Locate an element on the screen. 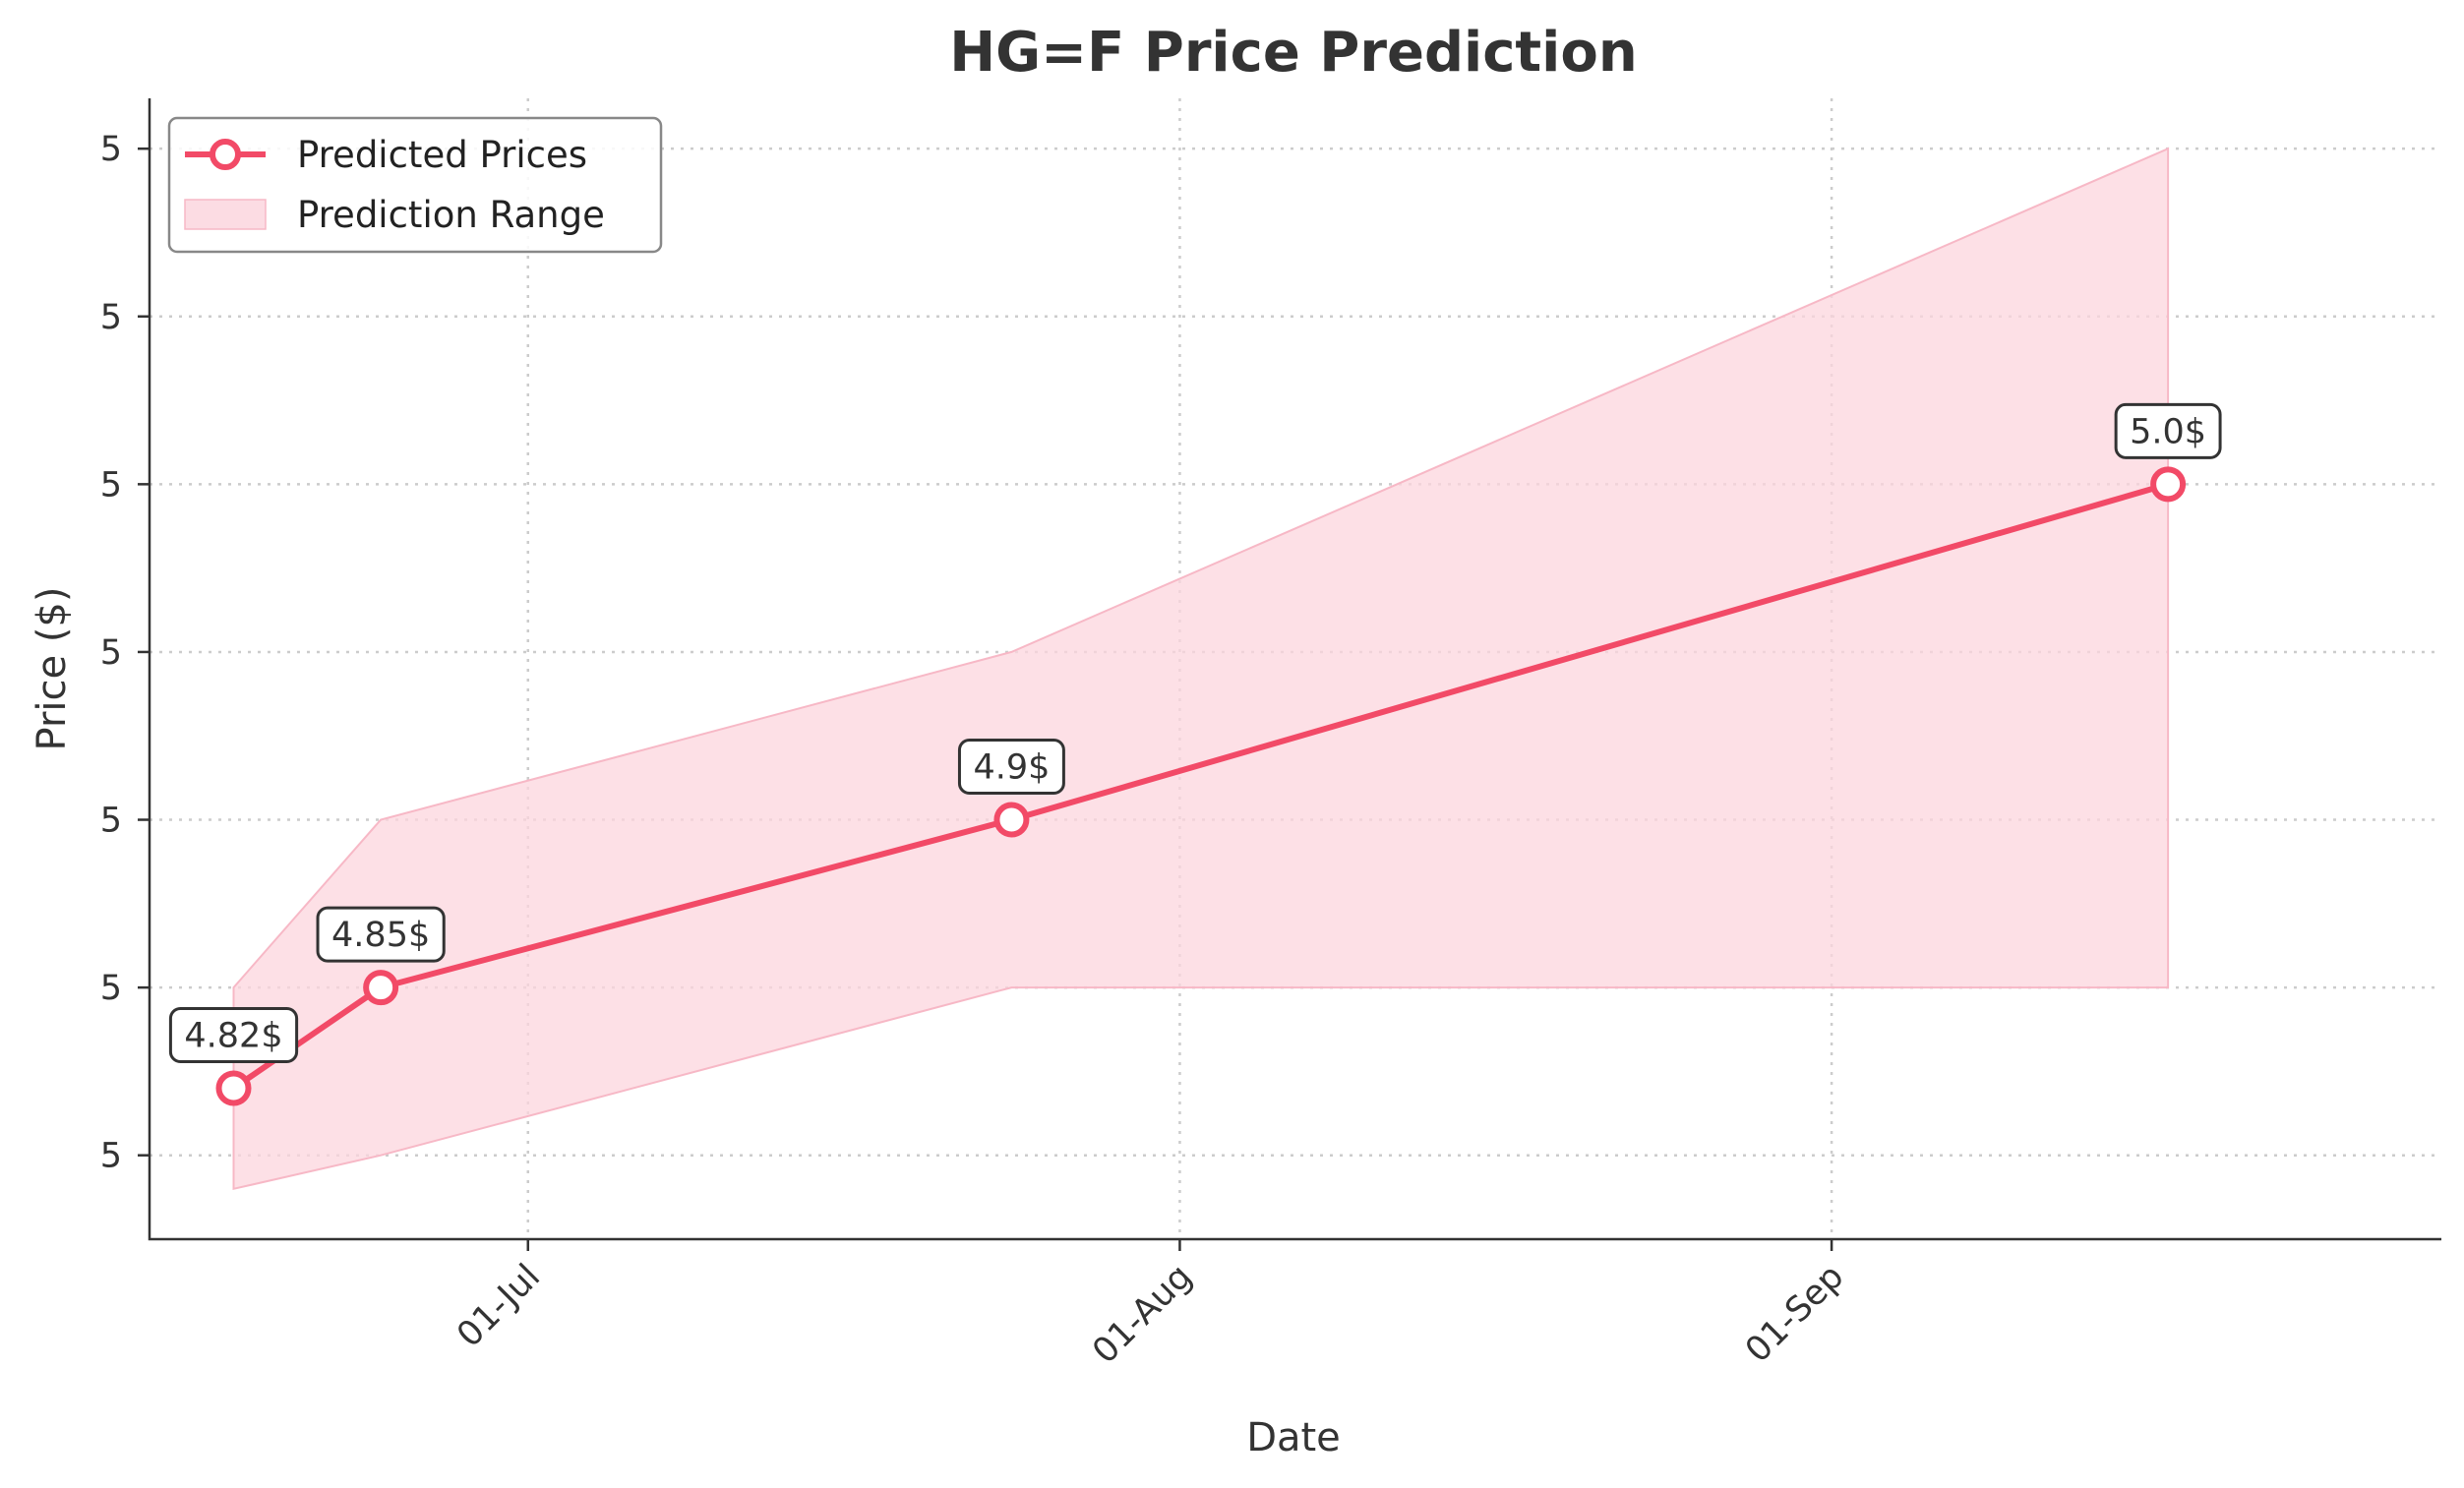 The width and height of the screenshot is (2464, 1488). y-tick-label-1: 5 is located at coordinates (111, 988).